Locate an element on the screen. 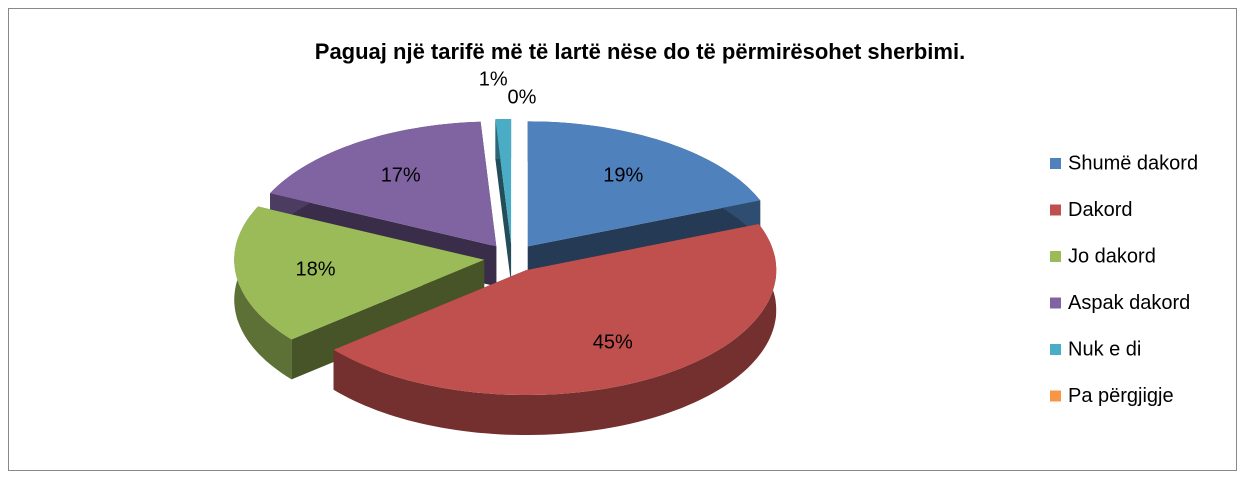  data-label: 45% is located at coordinates (613, 342).